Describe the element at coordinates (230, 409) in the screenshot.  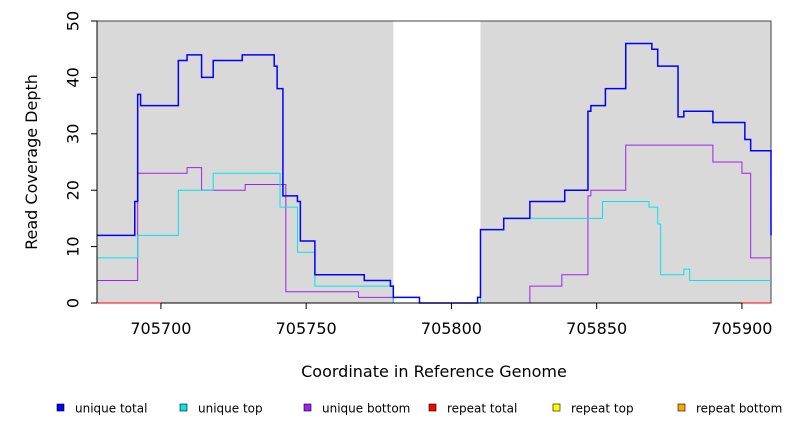
I see `legend-label-unique-top: unique top` at that location.